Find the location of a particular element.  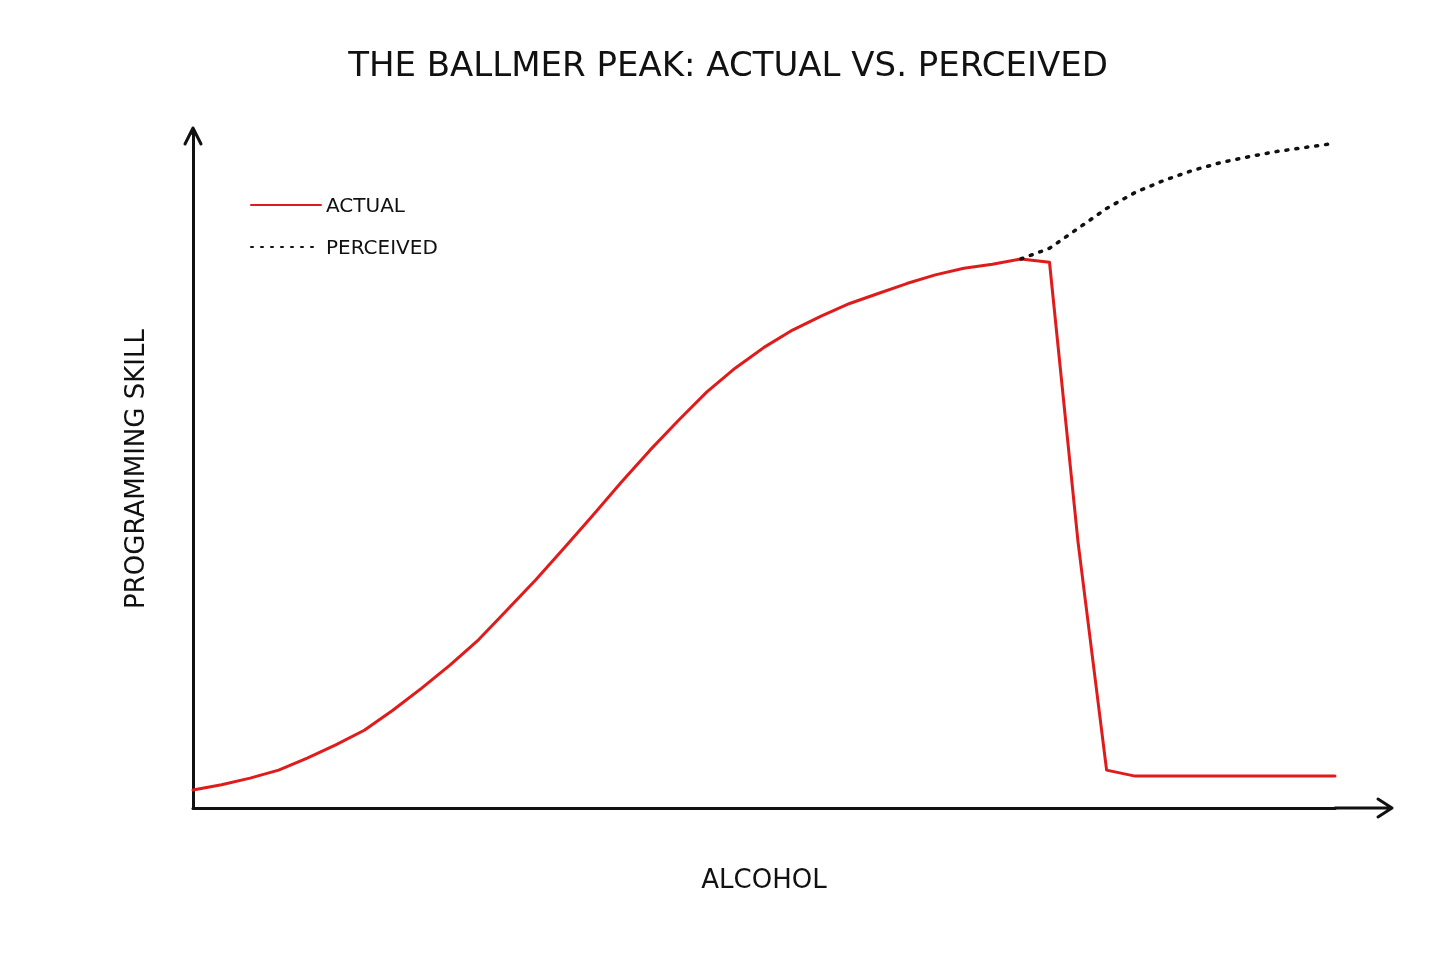

legend-label: ACTUAL is located at coordinates (366, 205).